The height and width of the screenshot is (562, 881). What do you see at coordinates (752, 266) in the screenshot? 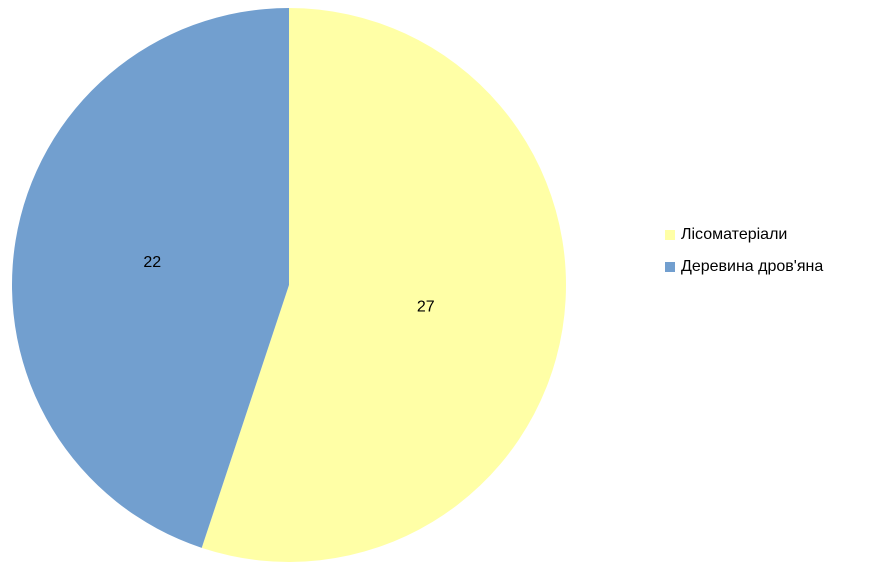
I see `legend-label: Деревина дров'яна` at bounding box center [752, 266].